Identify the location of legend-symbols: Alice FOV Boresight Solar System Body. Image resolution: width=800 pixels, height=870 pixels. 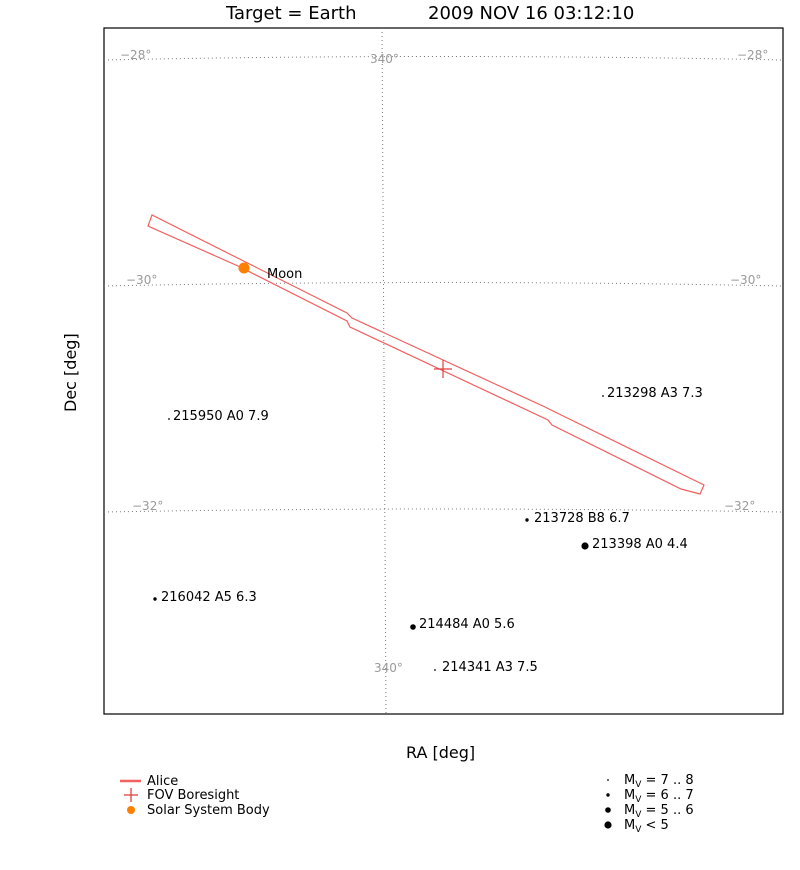
(195, 796).